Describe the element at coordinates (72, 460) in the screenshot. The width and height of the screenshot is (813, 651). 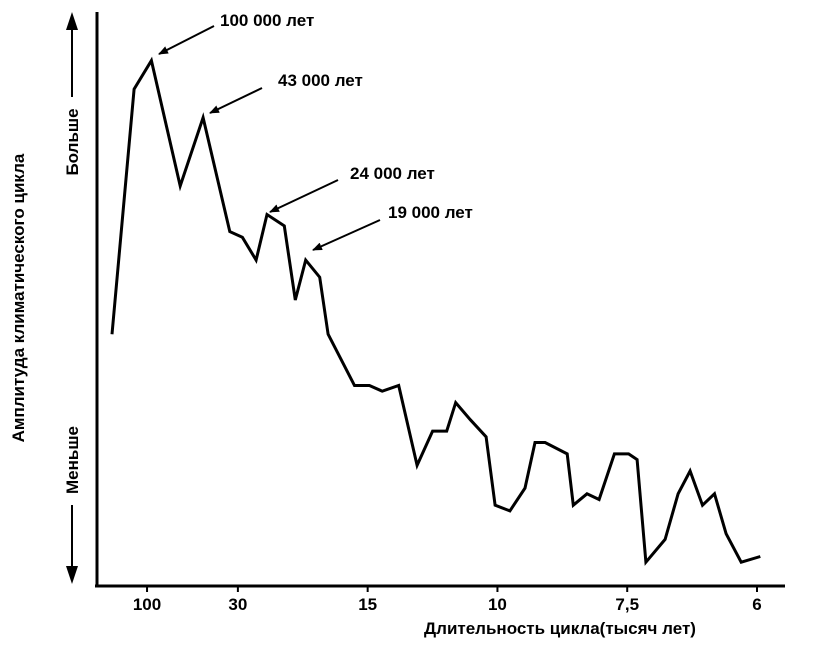
I see `y-low-label: Меньше` at that location.